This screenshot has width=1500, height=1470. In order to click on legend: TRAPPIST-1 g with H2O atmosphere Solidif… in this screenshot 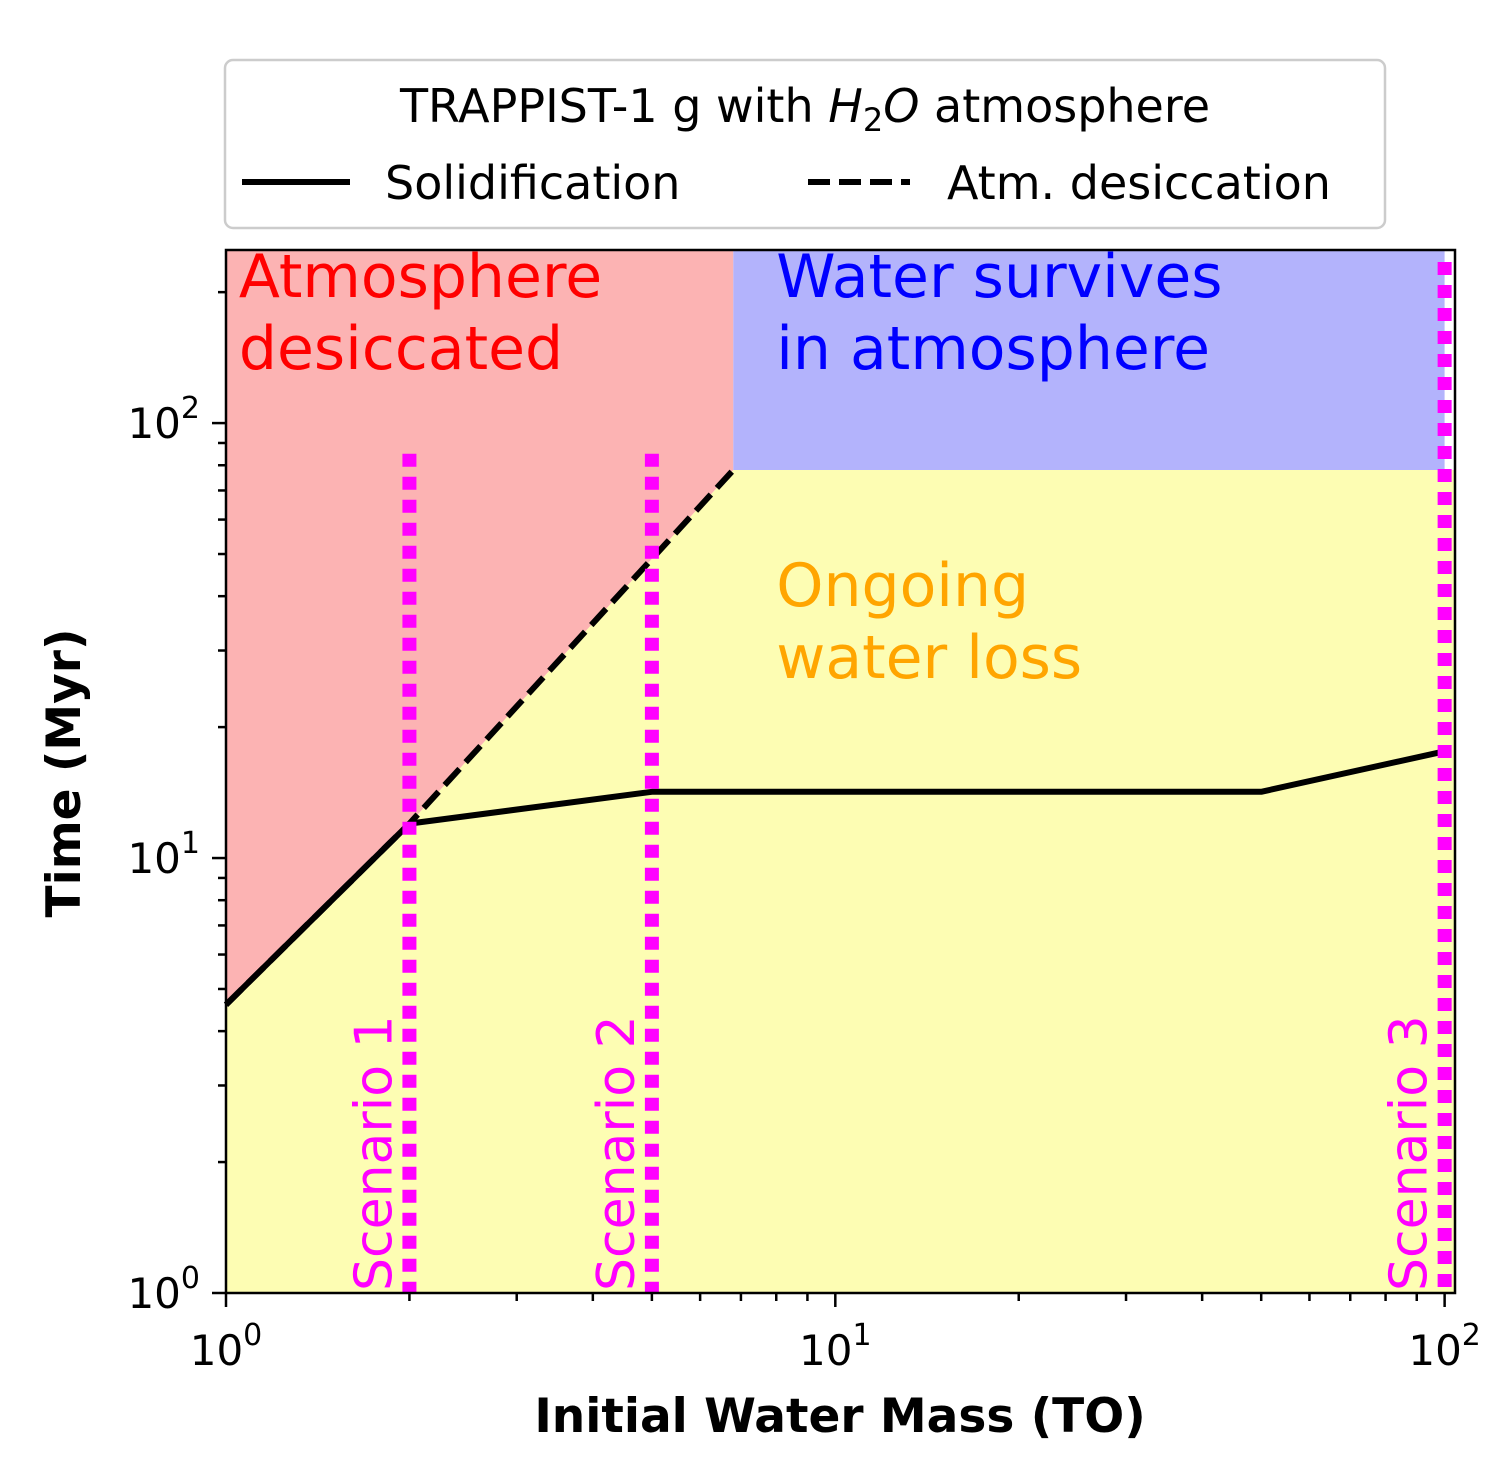, I will do `click(805, 144)`.